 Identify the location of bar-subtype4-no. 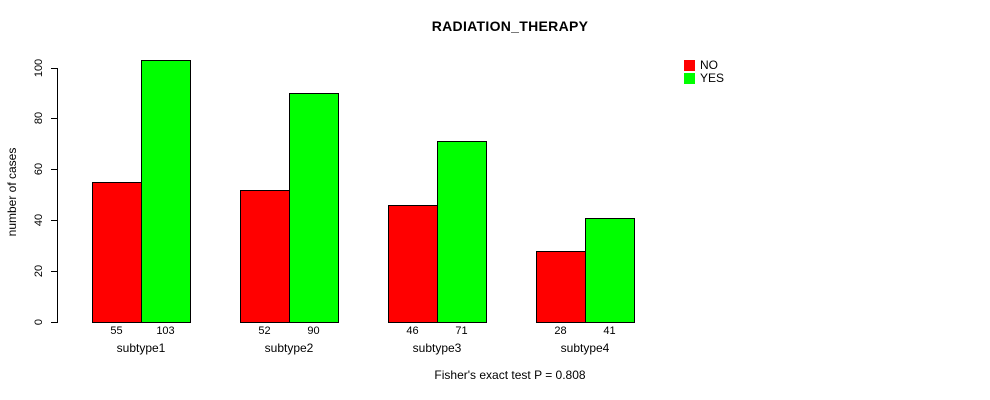
(561, 287).